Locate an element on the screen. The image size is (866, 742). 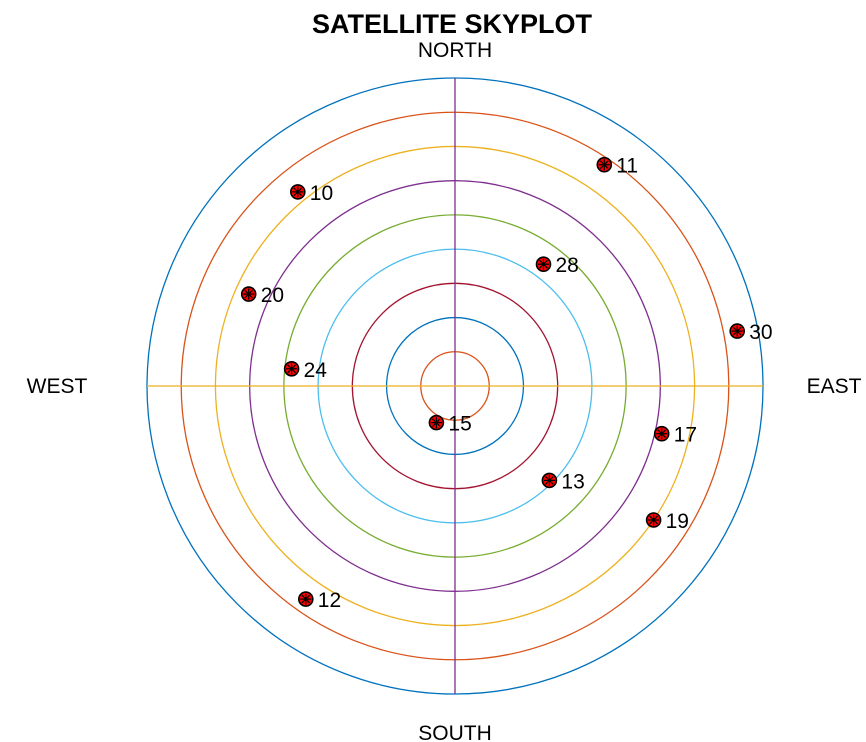
satellite-12: 12 is located at coordinates (319, 600).